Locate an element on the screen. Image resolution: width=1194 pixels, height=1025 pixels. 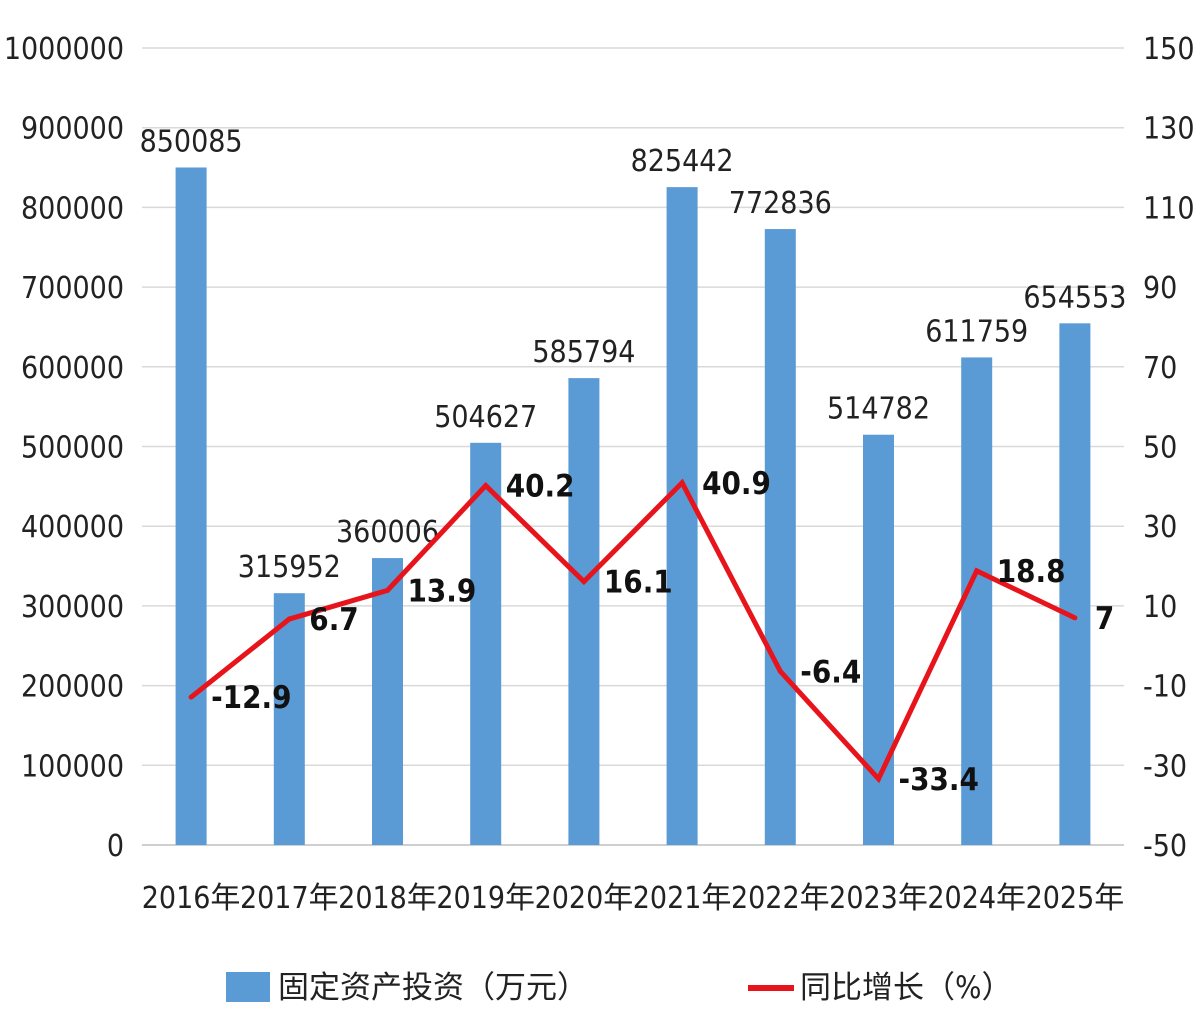
left-tick-label: 400000 is located at coordinates (72, 527).